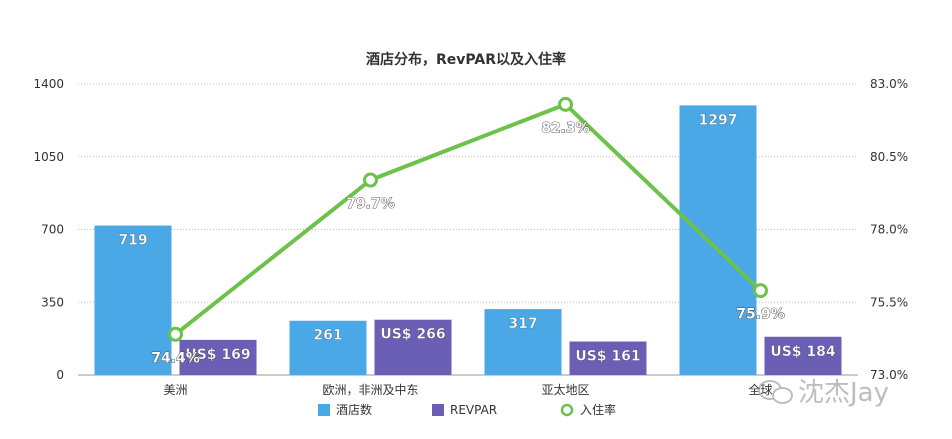 The image size is (952, 439). What do you see at coordinates (52, 230) in the screenshot?
I see `y-left-tick-label: 700` at bounding box center [52, 230].